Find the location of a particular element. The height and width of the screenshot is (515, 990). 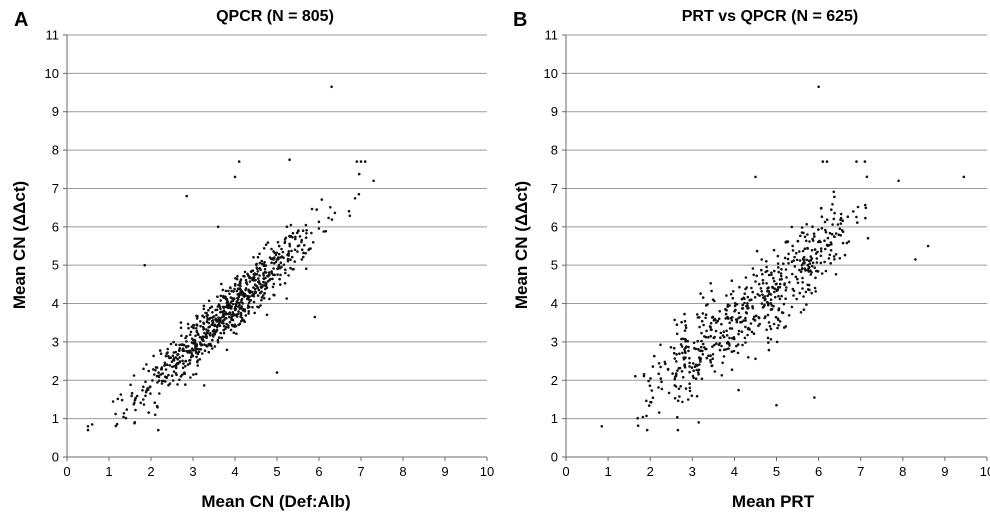

y-tick-label-7: 7 is located at coordinates (55, 188).